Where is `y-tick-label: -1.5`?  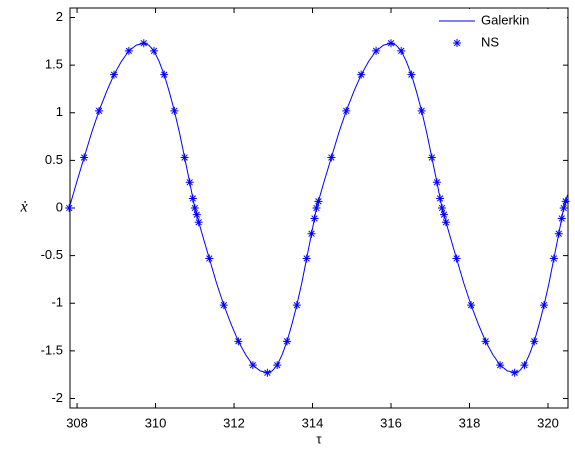
y-tick-label: -1.5 is located at coordinates (52, 349).